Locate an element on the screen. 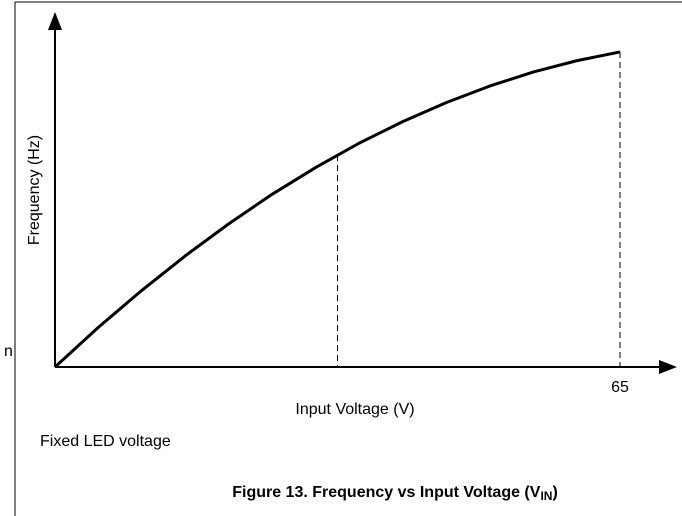 The width and height of the screenshot is (682, 516). x-axis-label: Input Voltage (V) is located at coordinates (354, 409).